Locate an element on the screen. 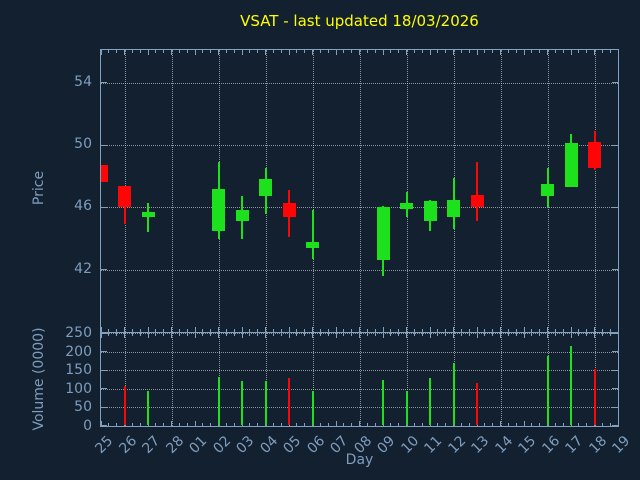 The image size is (640, 480). volume-tick-label: 100 is located at coordinates (78, 388).